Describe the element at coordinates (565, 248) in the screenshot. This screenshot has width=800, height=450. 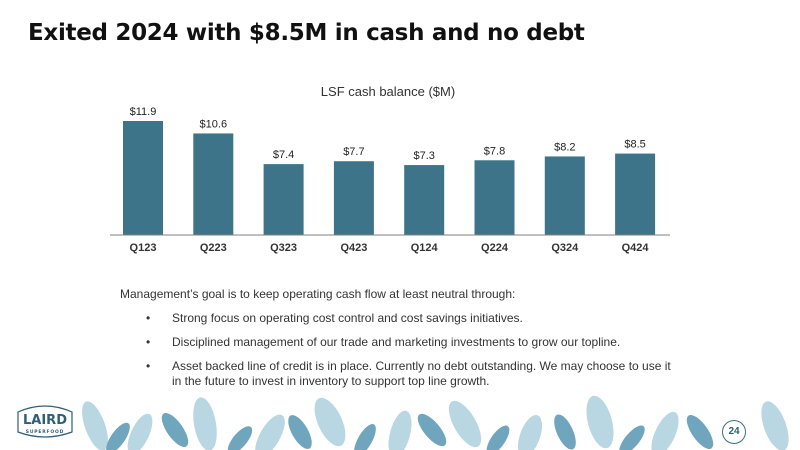
I see `x-tick-label: Q324` at that location.